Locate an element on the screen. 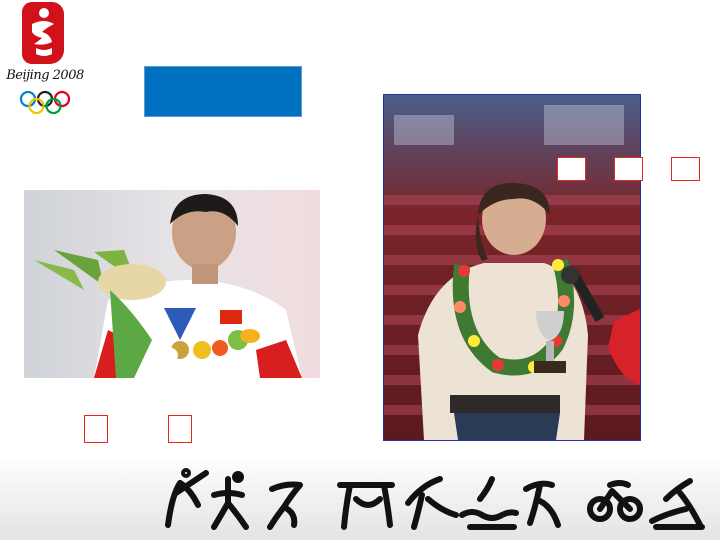 Image resolution: width=720 pixels, height=545 pixels. cycling-icon is located at coordinates (615, 501).